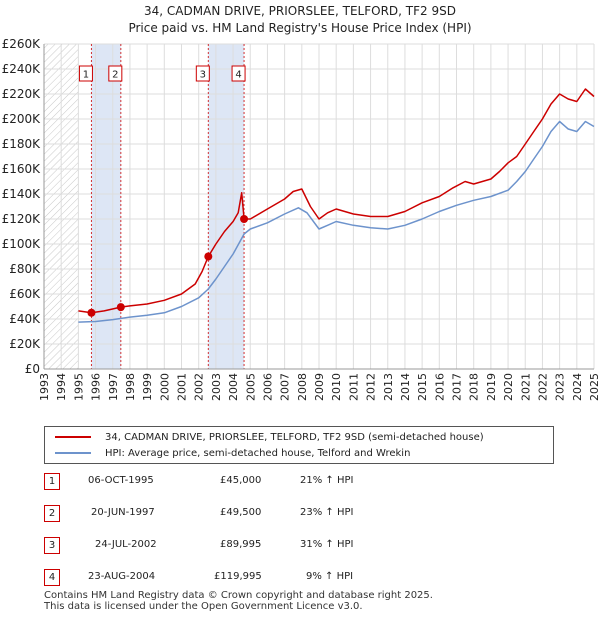 Image resolution: width=600 pixels, height=620 pixels. I want to click on y-tick-label: £200K, so click(22, 119).